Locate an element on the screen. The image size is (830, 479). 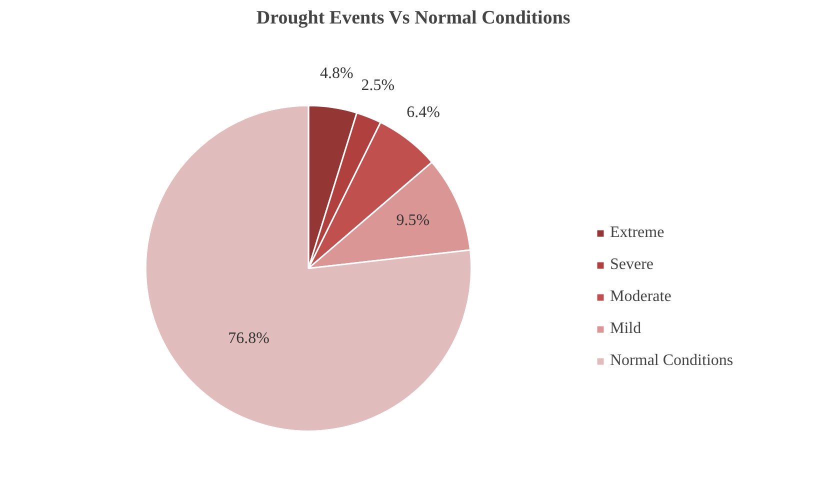
legend-label: Mild is located at coordinates (626, 329).